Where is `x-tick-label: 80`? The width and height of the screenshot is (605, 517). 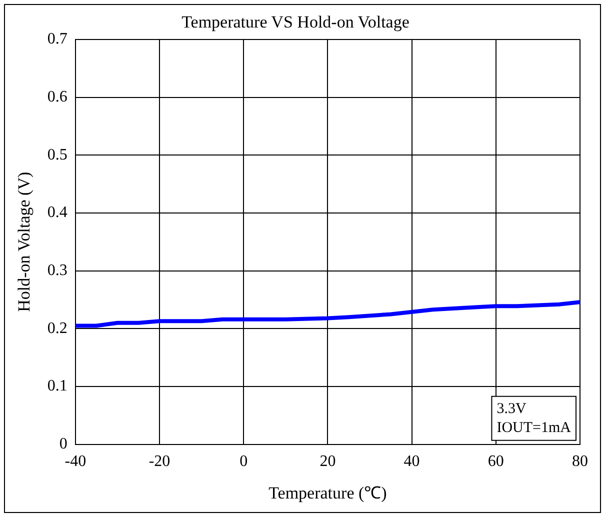 x-tick-label: 80 is located at coordinates (580, 461).